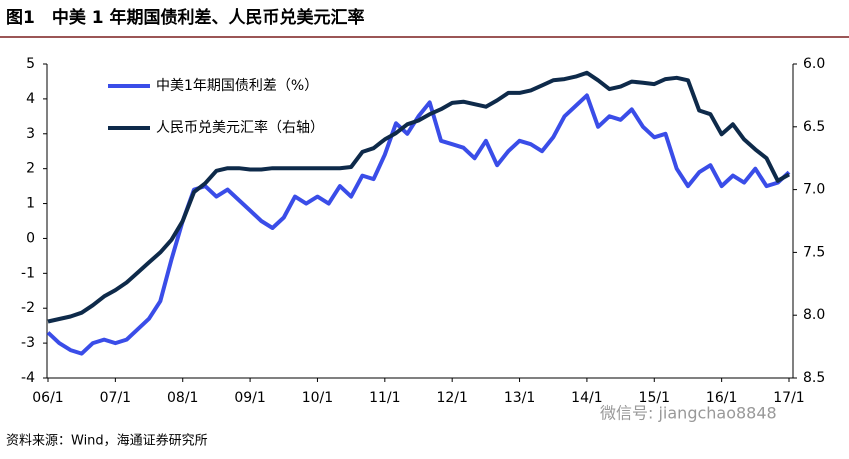 The image size is (849, 459). What do you see at coordinates (115, 398) in the screenshot?
I see `x-tick-label: 07/1` at bounding box center [115, 398].